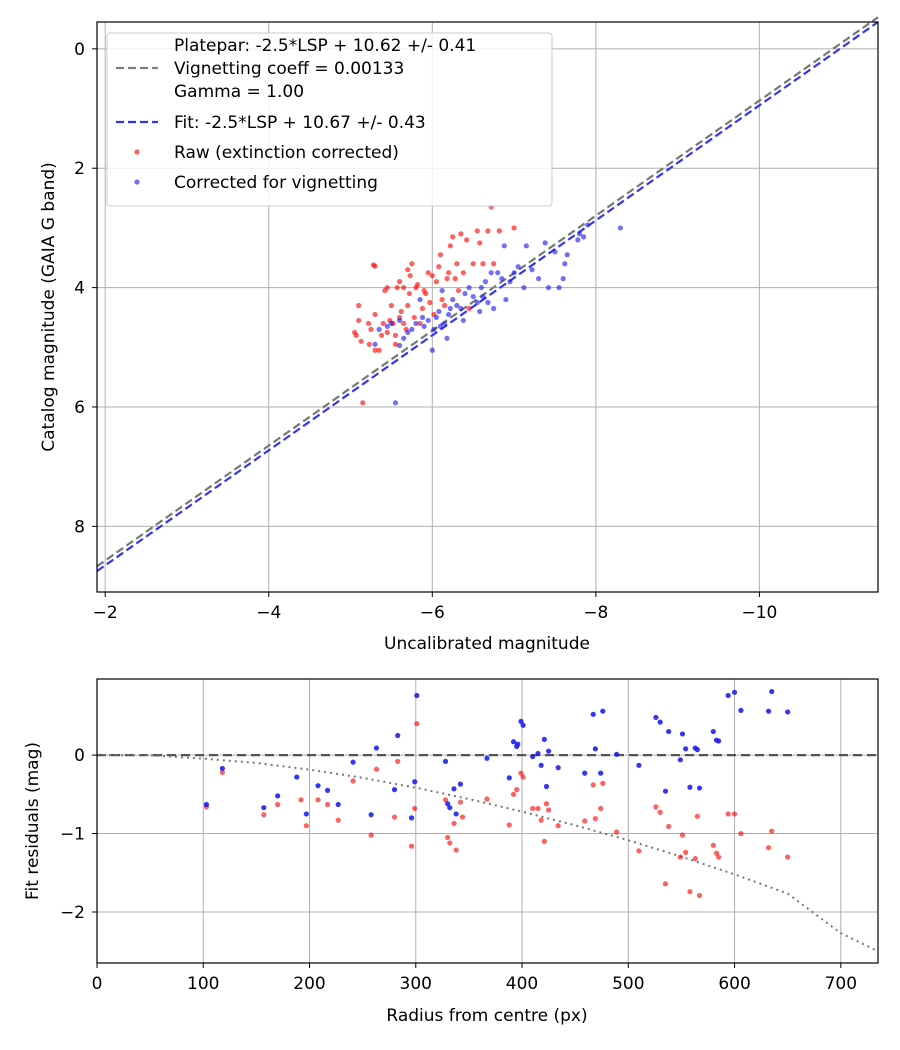 The image size is (900, 1050). Describe the element at coordinates (105, 613) in the screenshot. I see `top-x-tick-label: −2` at that location.